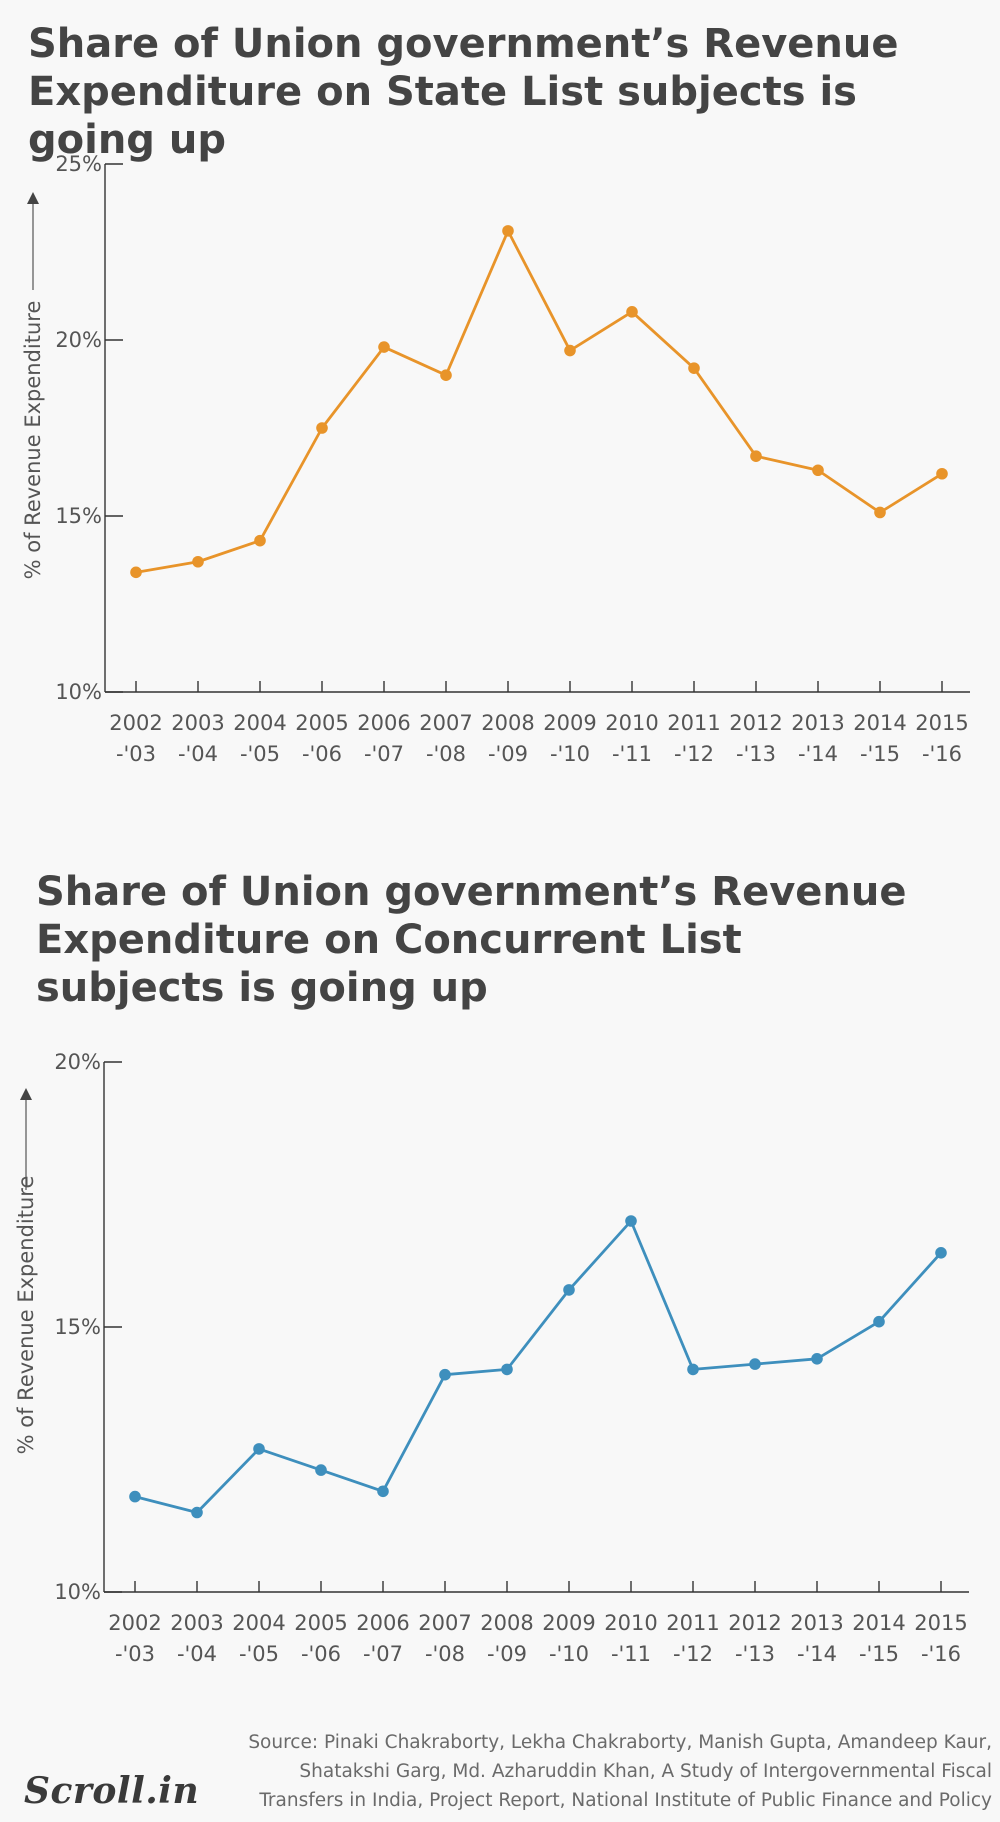 The image size is (1000, 1822). What do you see at coordinates (78, 164) in the screenshot?
I see `y-tick-label: 25%` at bounding box center [78, 164].